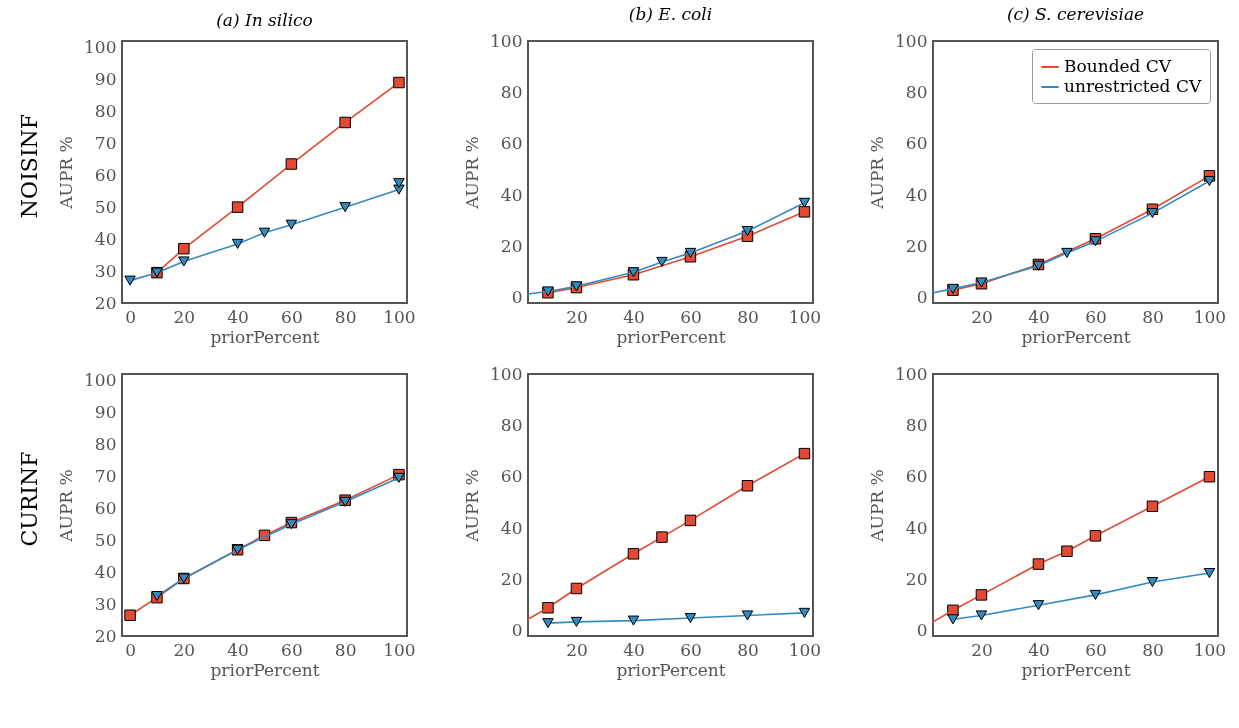 The width and height of the screenshot is (1239, 728). What do you see at coordinates (1118, 66) in the screenshot?
I see `legend-label: Bounded CV` at bounding box center [1118, 66].